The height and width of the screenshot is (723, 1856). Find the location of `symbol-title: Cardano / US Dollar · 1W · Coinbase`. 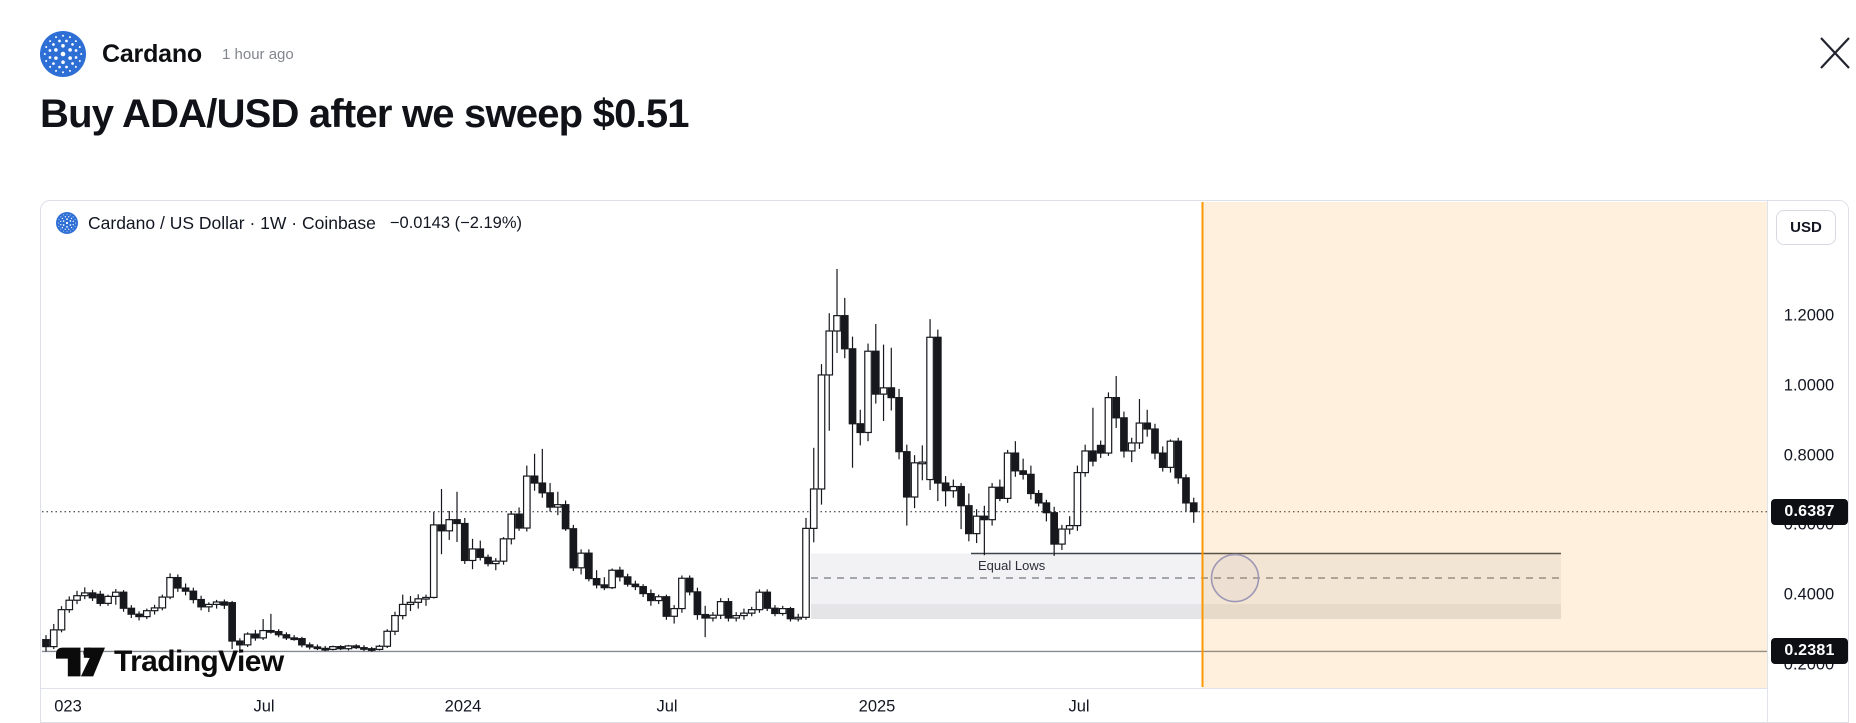

symbol-title: Cardano / US Dollar · 1W · Coinbase is located at coordinates (232, 222).